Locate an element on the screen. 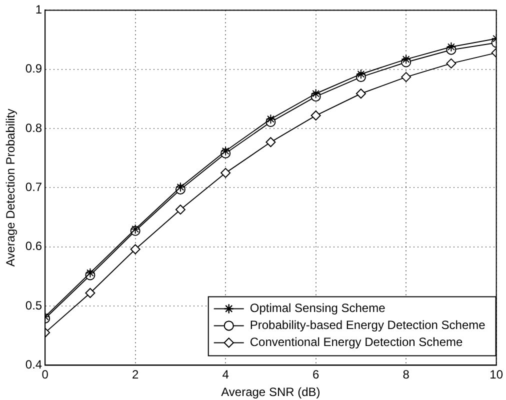  x-tick-label: 2 is located at coordinates (135, 375).